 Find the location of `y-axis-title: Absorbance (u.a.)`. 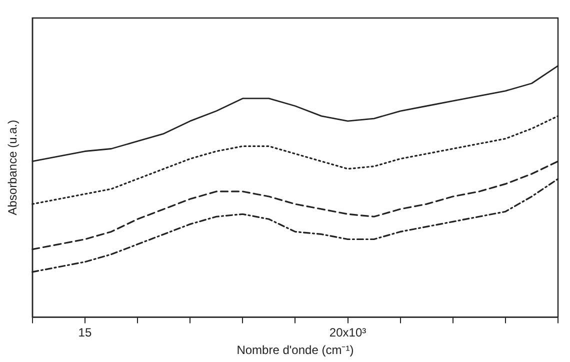

y-axis-title: Absorbance (u.a.) is located at coordinates (13, 168).